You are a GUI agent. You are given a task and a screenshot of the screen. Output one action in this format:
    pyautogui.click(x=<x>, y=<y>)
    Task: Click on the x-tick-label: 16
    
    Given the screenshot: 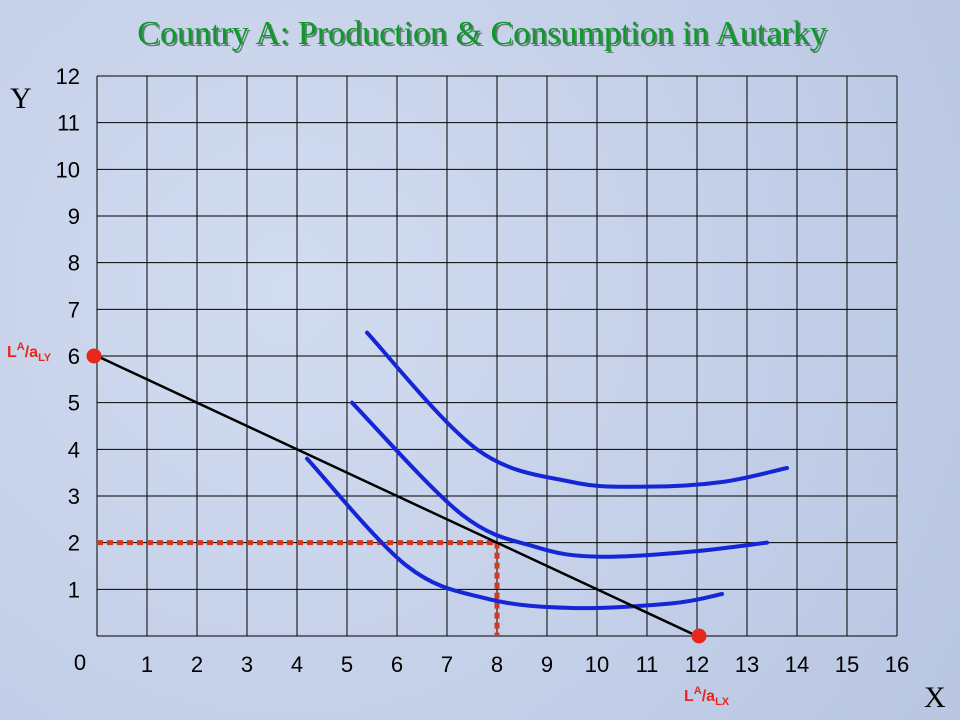 What is the action you would take?
    pyautogui.click(x=897, y=664)
    